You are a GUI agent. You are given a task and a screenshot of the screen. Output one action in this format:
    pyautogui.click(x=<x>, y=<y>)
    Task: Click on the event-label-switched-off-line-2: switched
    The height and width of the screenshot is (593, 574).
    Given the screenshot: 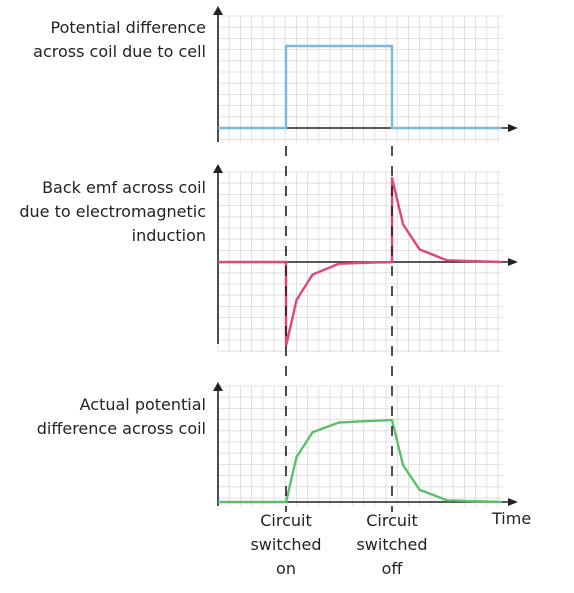 What is the action you would take?
    pyautogui.click(x=392, y=544)
    